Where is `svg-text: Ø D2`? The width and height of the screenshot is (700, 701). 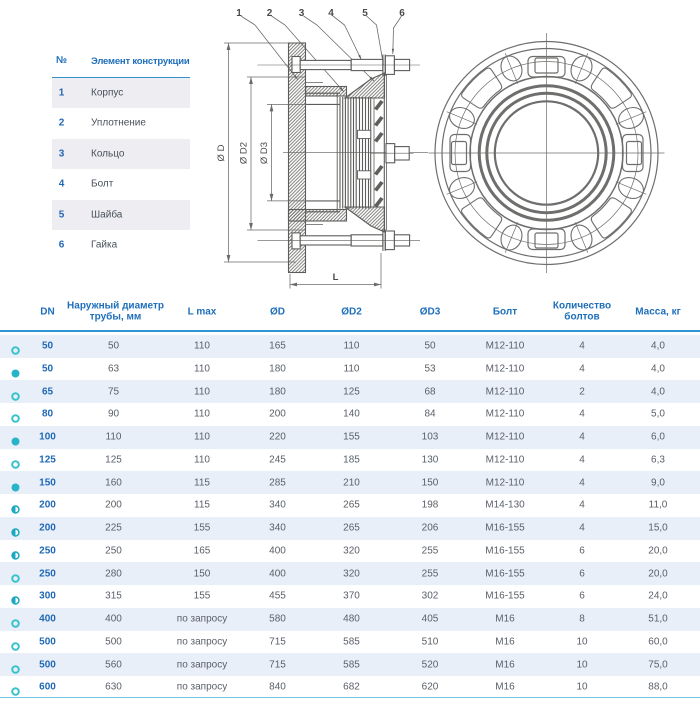 svg-text: Ø D2 is located at coordinates (244, 153).